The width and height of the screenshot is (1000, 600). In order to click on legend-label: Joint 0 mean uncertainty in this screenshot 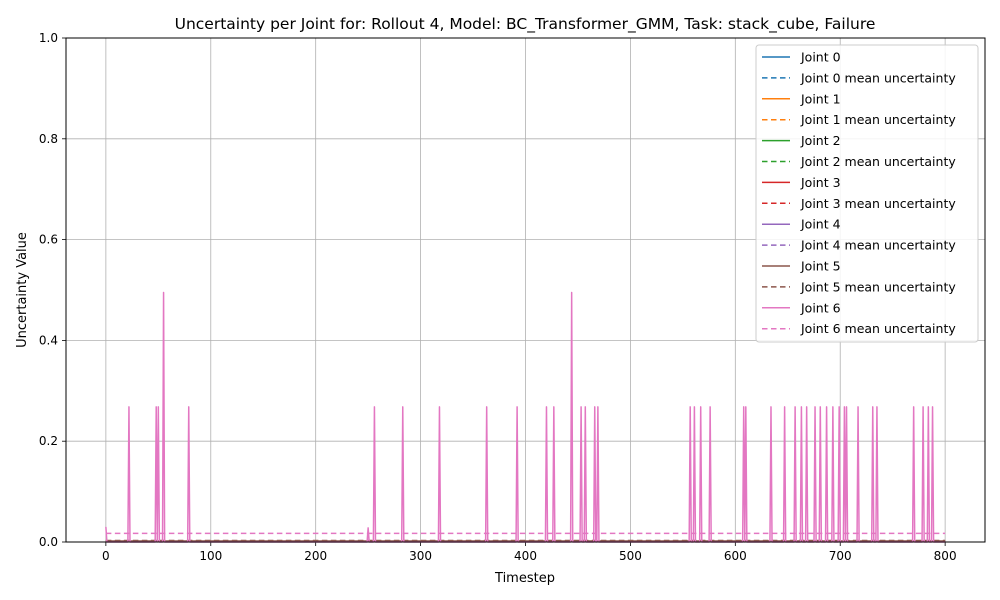, I will do `click(878, 77)`.